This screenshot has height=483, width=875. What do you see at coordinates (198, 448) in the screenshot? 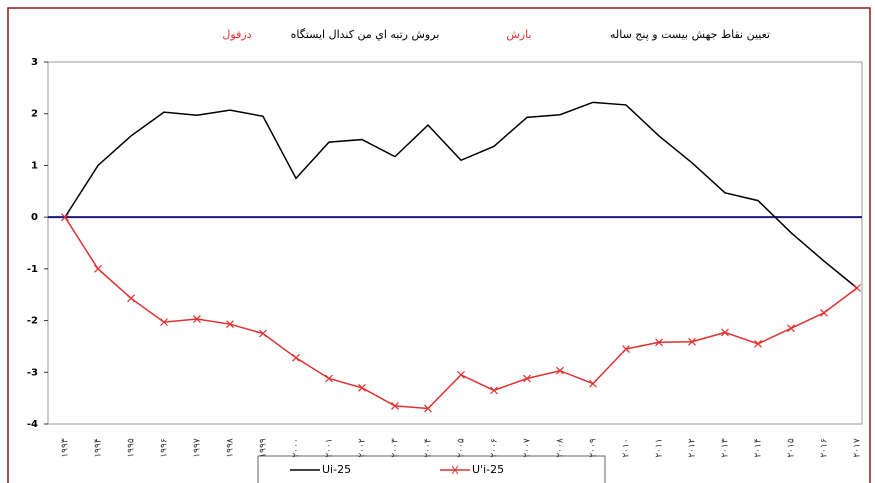
I see `x-tick-label: ۱۹۹۷` at bounding box center [198, 448].